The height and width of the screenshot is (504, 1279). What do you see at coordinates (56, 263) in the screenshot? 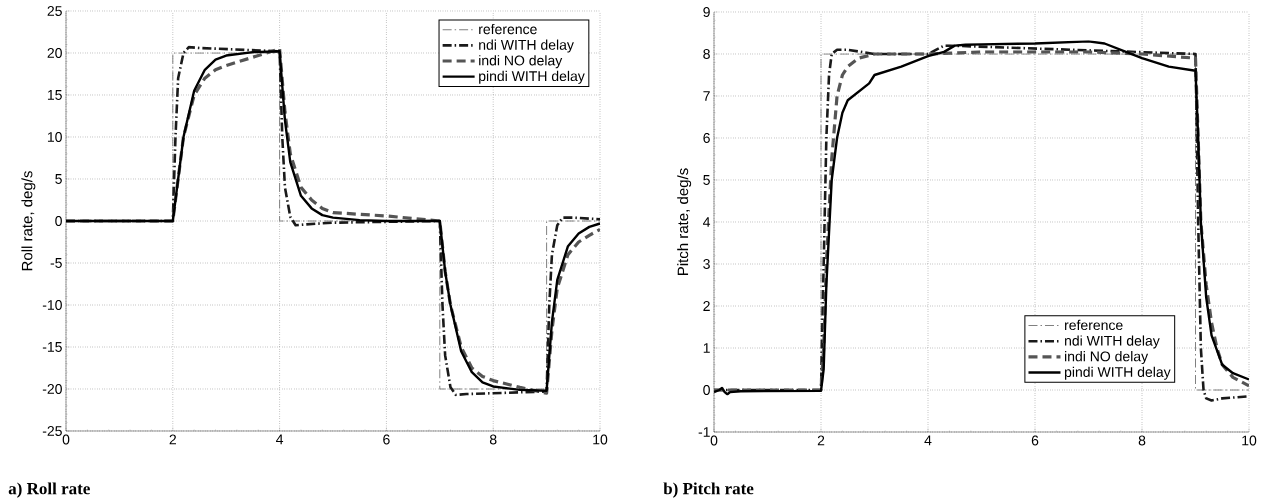
I see `y-tick-label: -5` at bounding box center [56, 263].